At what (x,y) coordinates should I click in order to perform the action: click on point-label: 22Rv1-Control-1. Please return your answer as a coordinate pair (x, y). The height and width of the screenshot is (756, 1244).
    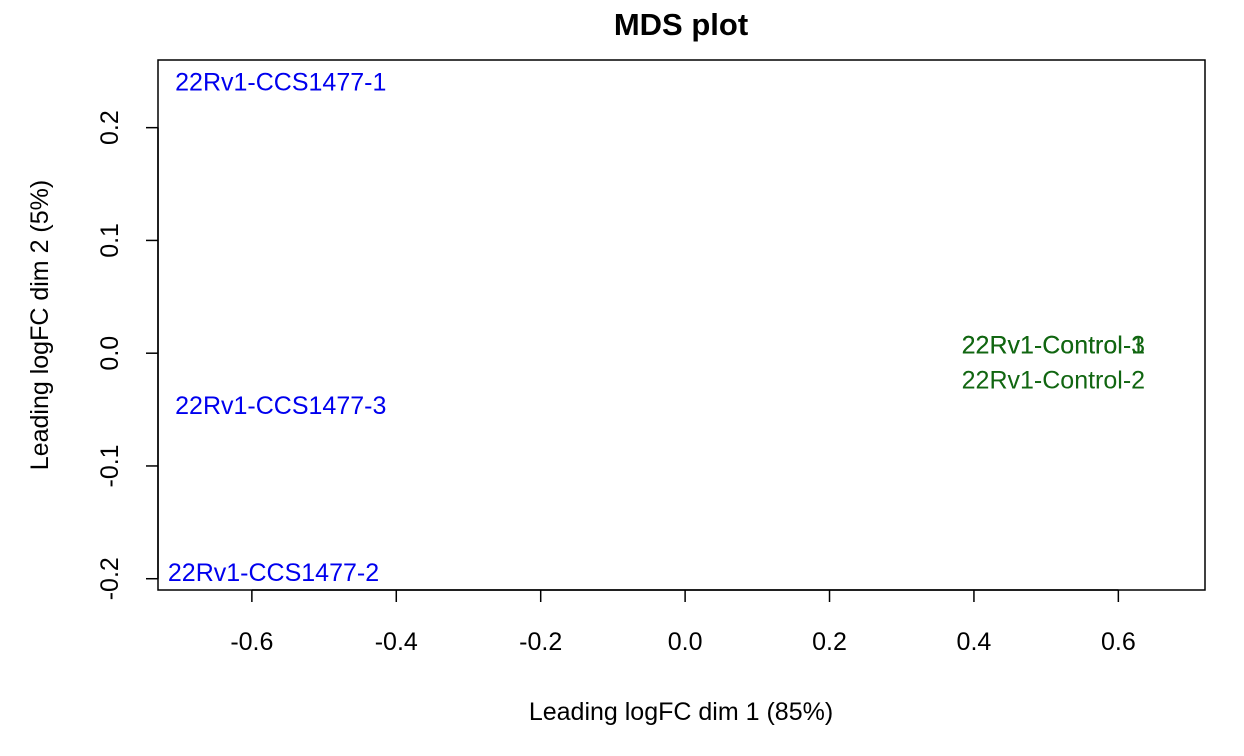
    Looking at the image, I should click on (1053, 345).